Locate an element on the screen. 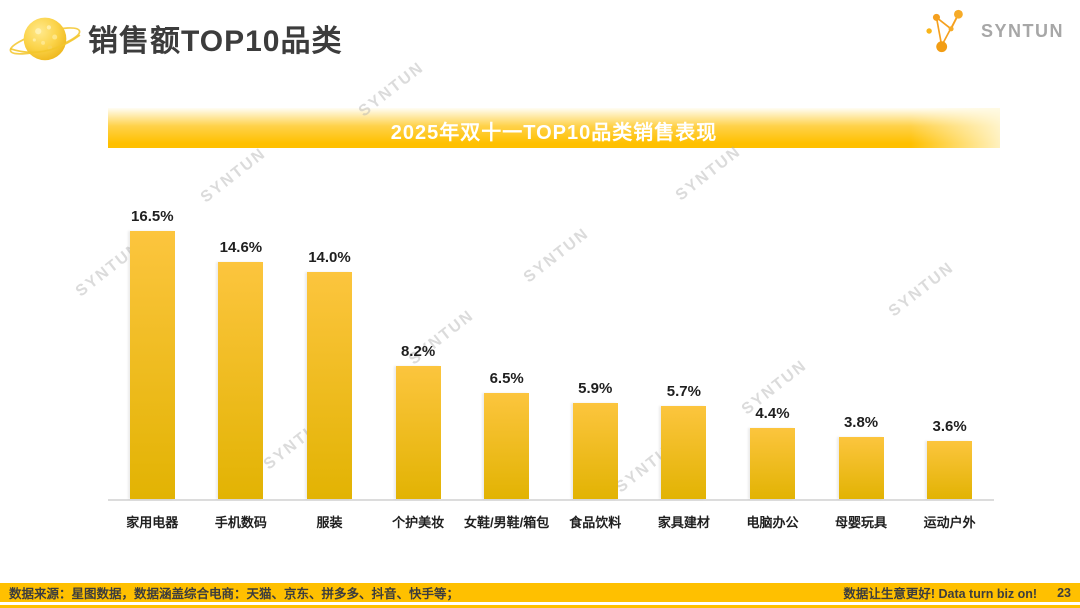 The image size is (1080, 608). bar-value-label: 5.7% is located at coordinates (683, 391).